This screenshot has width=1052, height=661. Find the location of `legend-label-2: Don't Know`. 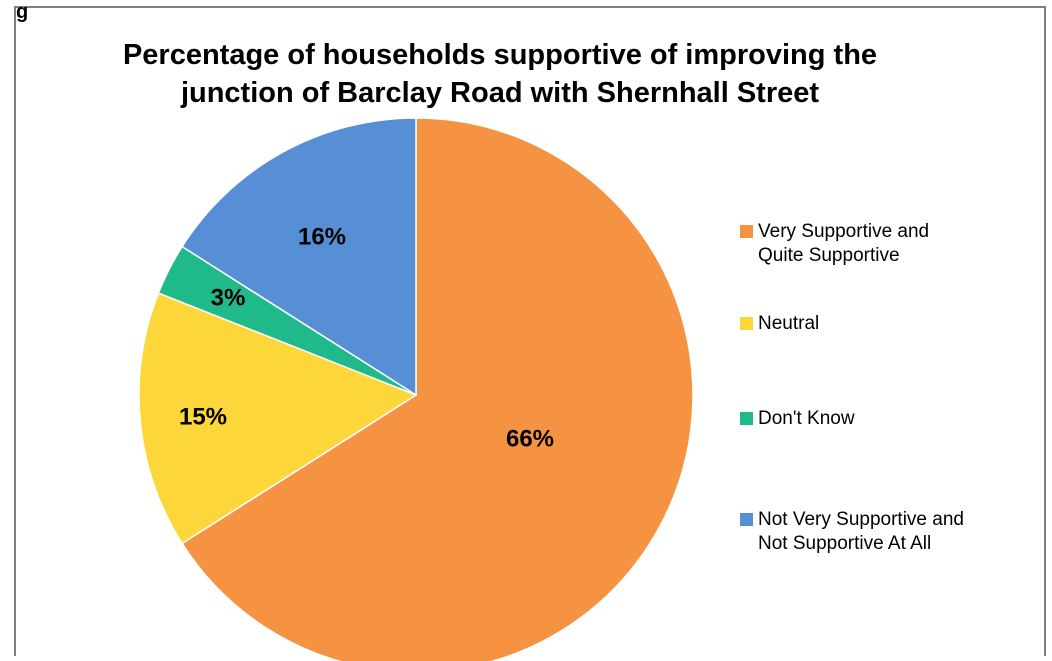

legend-label-2: Don't Know is located at coordinates (806, 418).